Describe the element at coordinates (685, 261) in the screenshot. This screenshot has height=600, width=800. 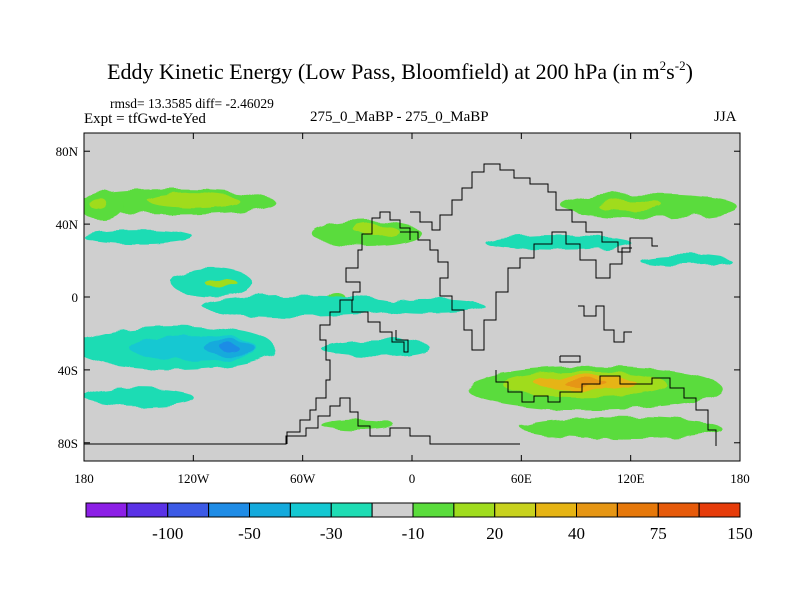
I see `contour-region-nh-eastpac-cyan` at that location.